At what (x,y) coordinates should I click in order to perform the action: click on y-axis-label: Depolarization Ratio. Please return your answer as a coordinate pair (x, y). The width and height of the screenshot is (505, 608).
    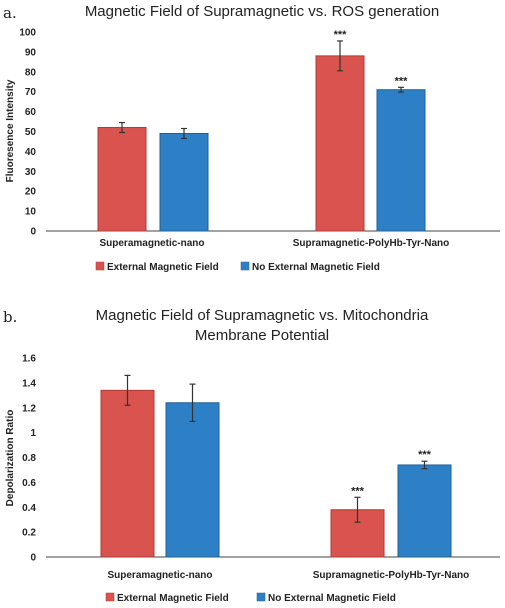
    Looking at the image, I should click on (10, 458).